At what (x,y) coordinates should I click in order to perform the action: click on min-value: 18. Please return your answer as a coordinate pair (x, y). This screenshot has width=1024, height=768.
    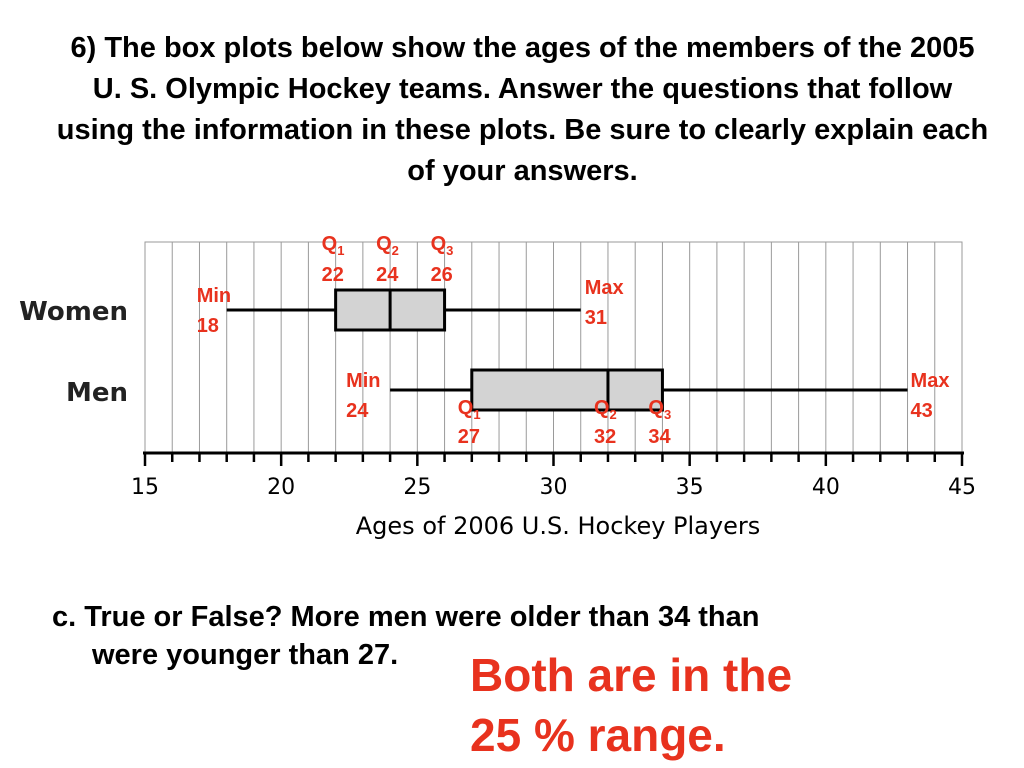
    Looking at the image, I should click on (208, 326).